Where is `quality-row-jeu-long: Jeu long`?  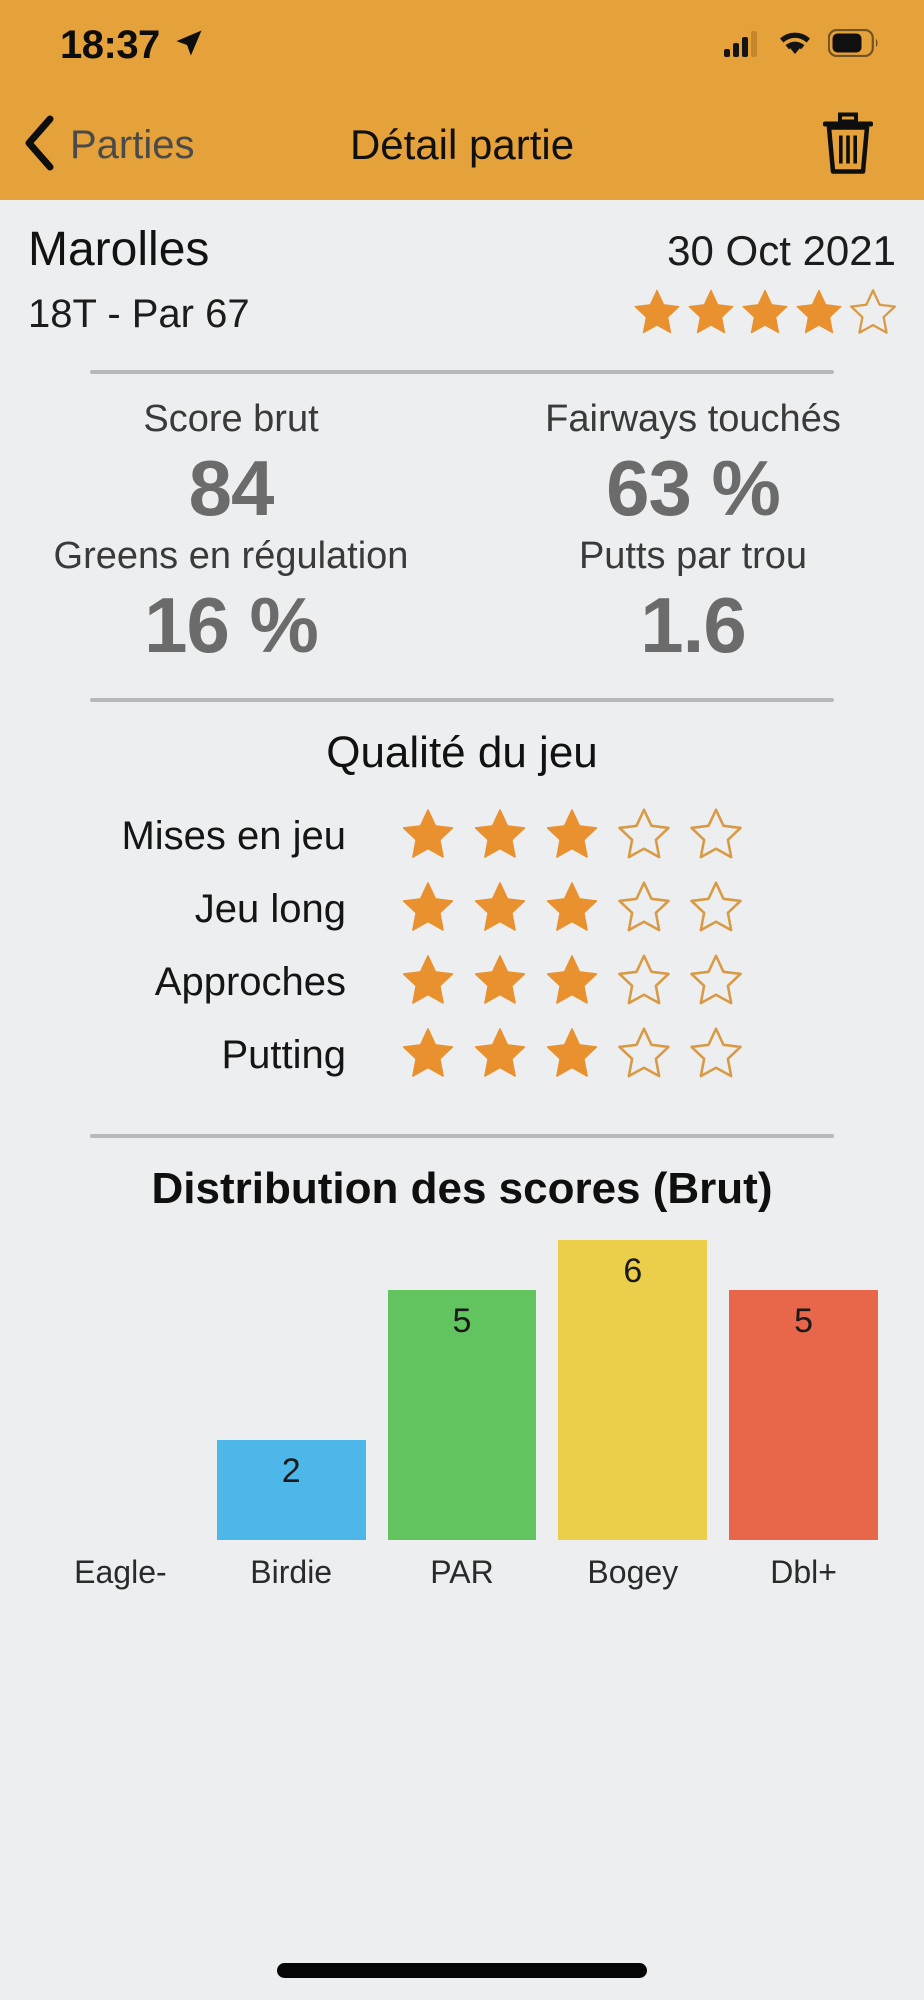
quality-row-jeu-long: Jeu long is located at coordinates (462, 909).